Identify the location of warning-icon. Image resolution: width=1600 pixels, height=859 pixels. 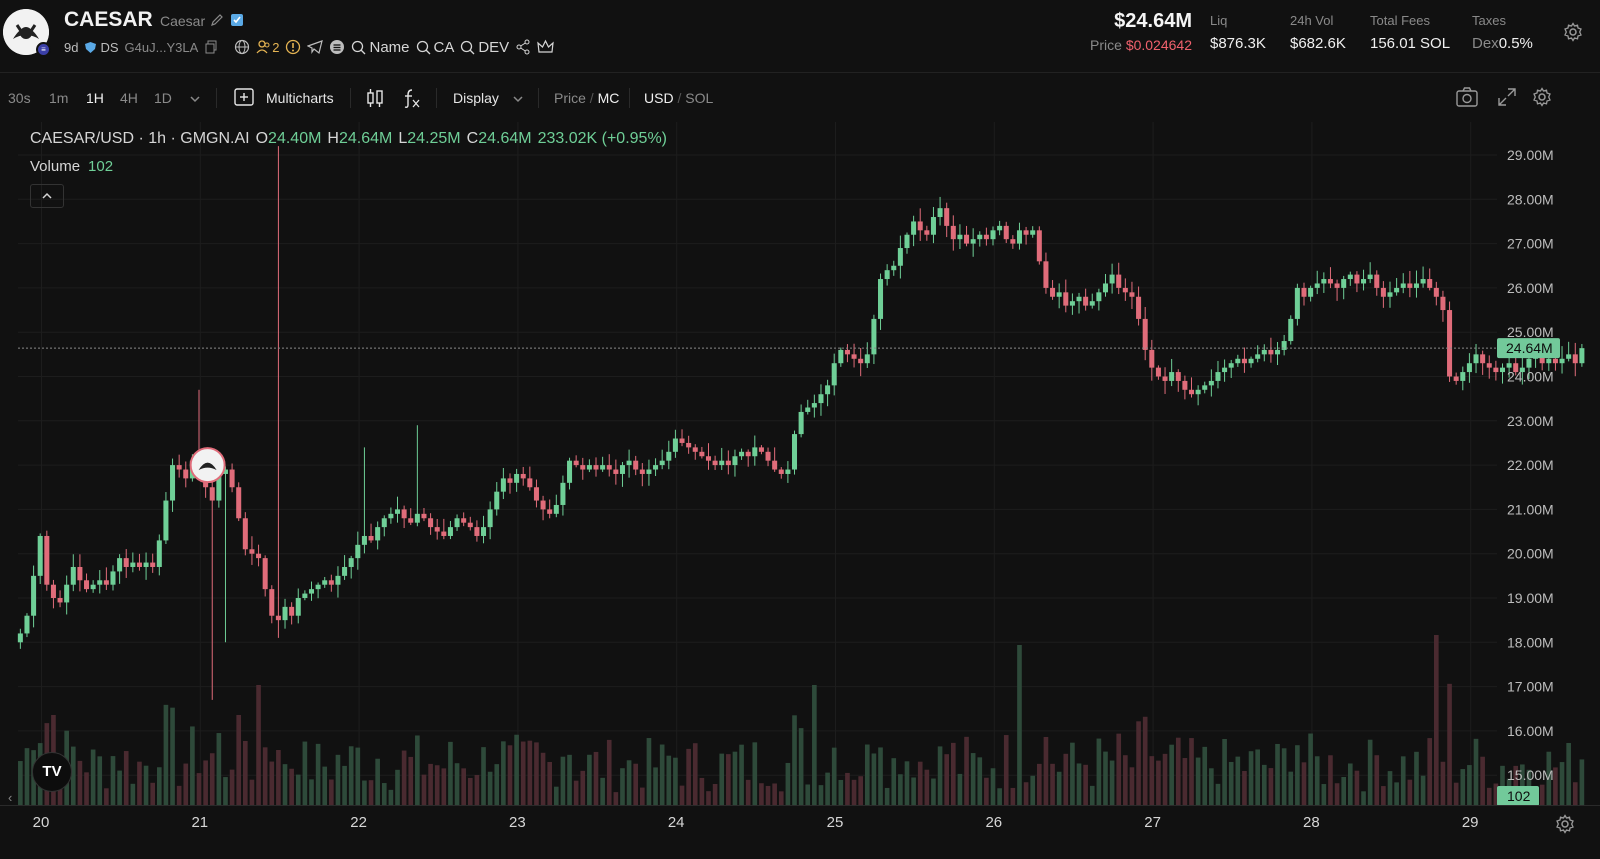
(293, 47).